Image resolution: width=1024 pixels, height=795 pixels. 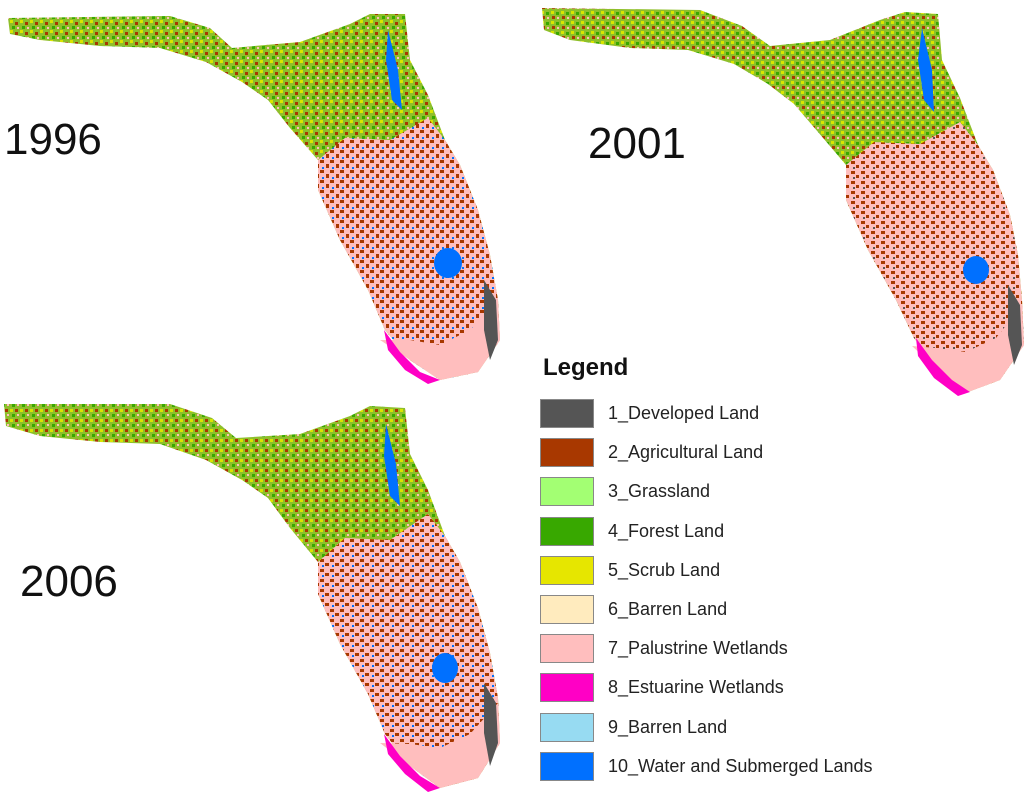 I want to click on legend-label: 5_Scrub Land, so click(x=664, y=569).